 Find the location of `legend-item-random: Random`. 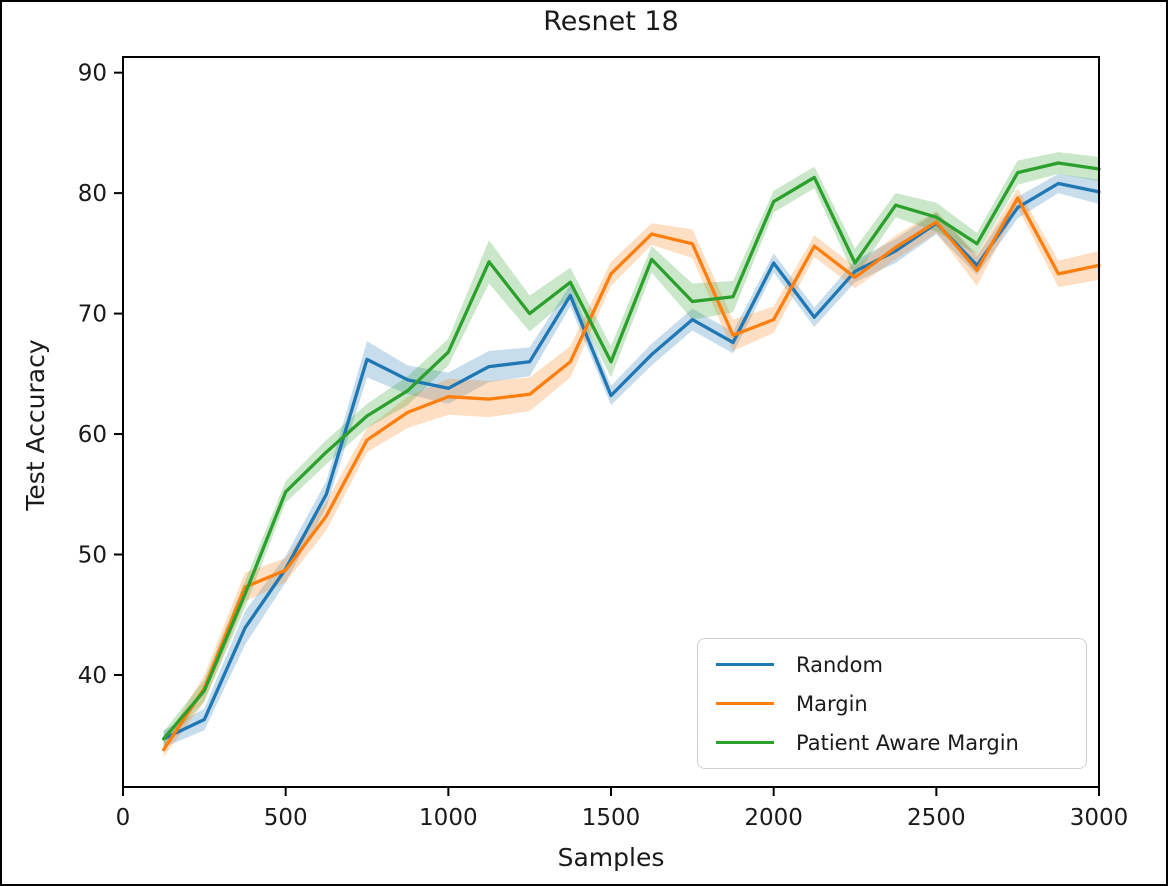

legend-item-random: Random is located at coordinates (892, 665).